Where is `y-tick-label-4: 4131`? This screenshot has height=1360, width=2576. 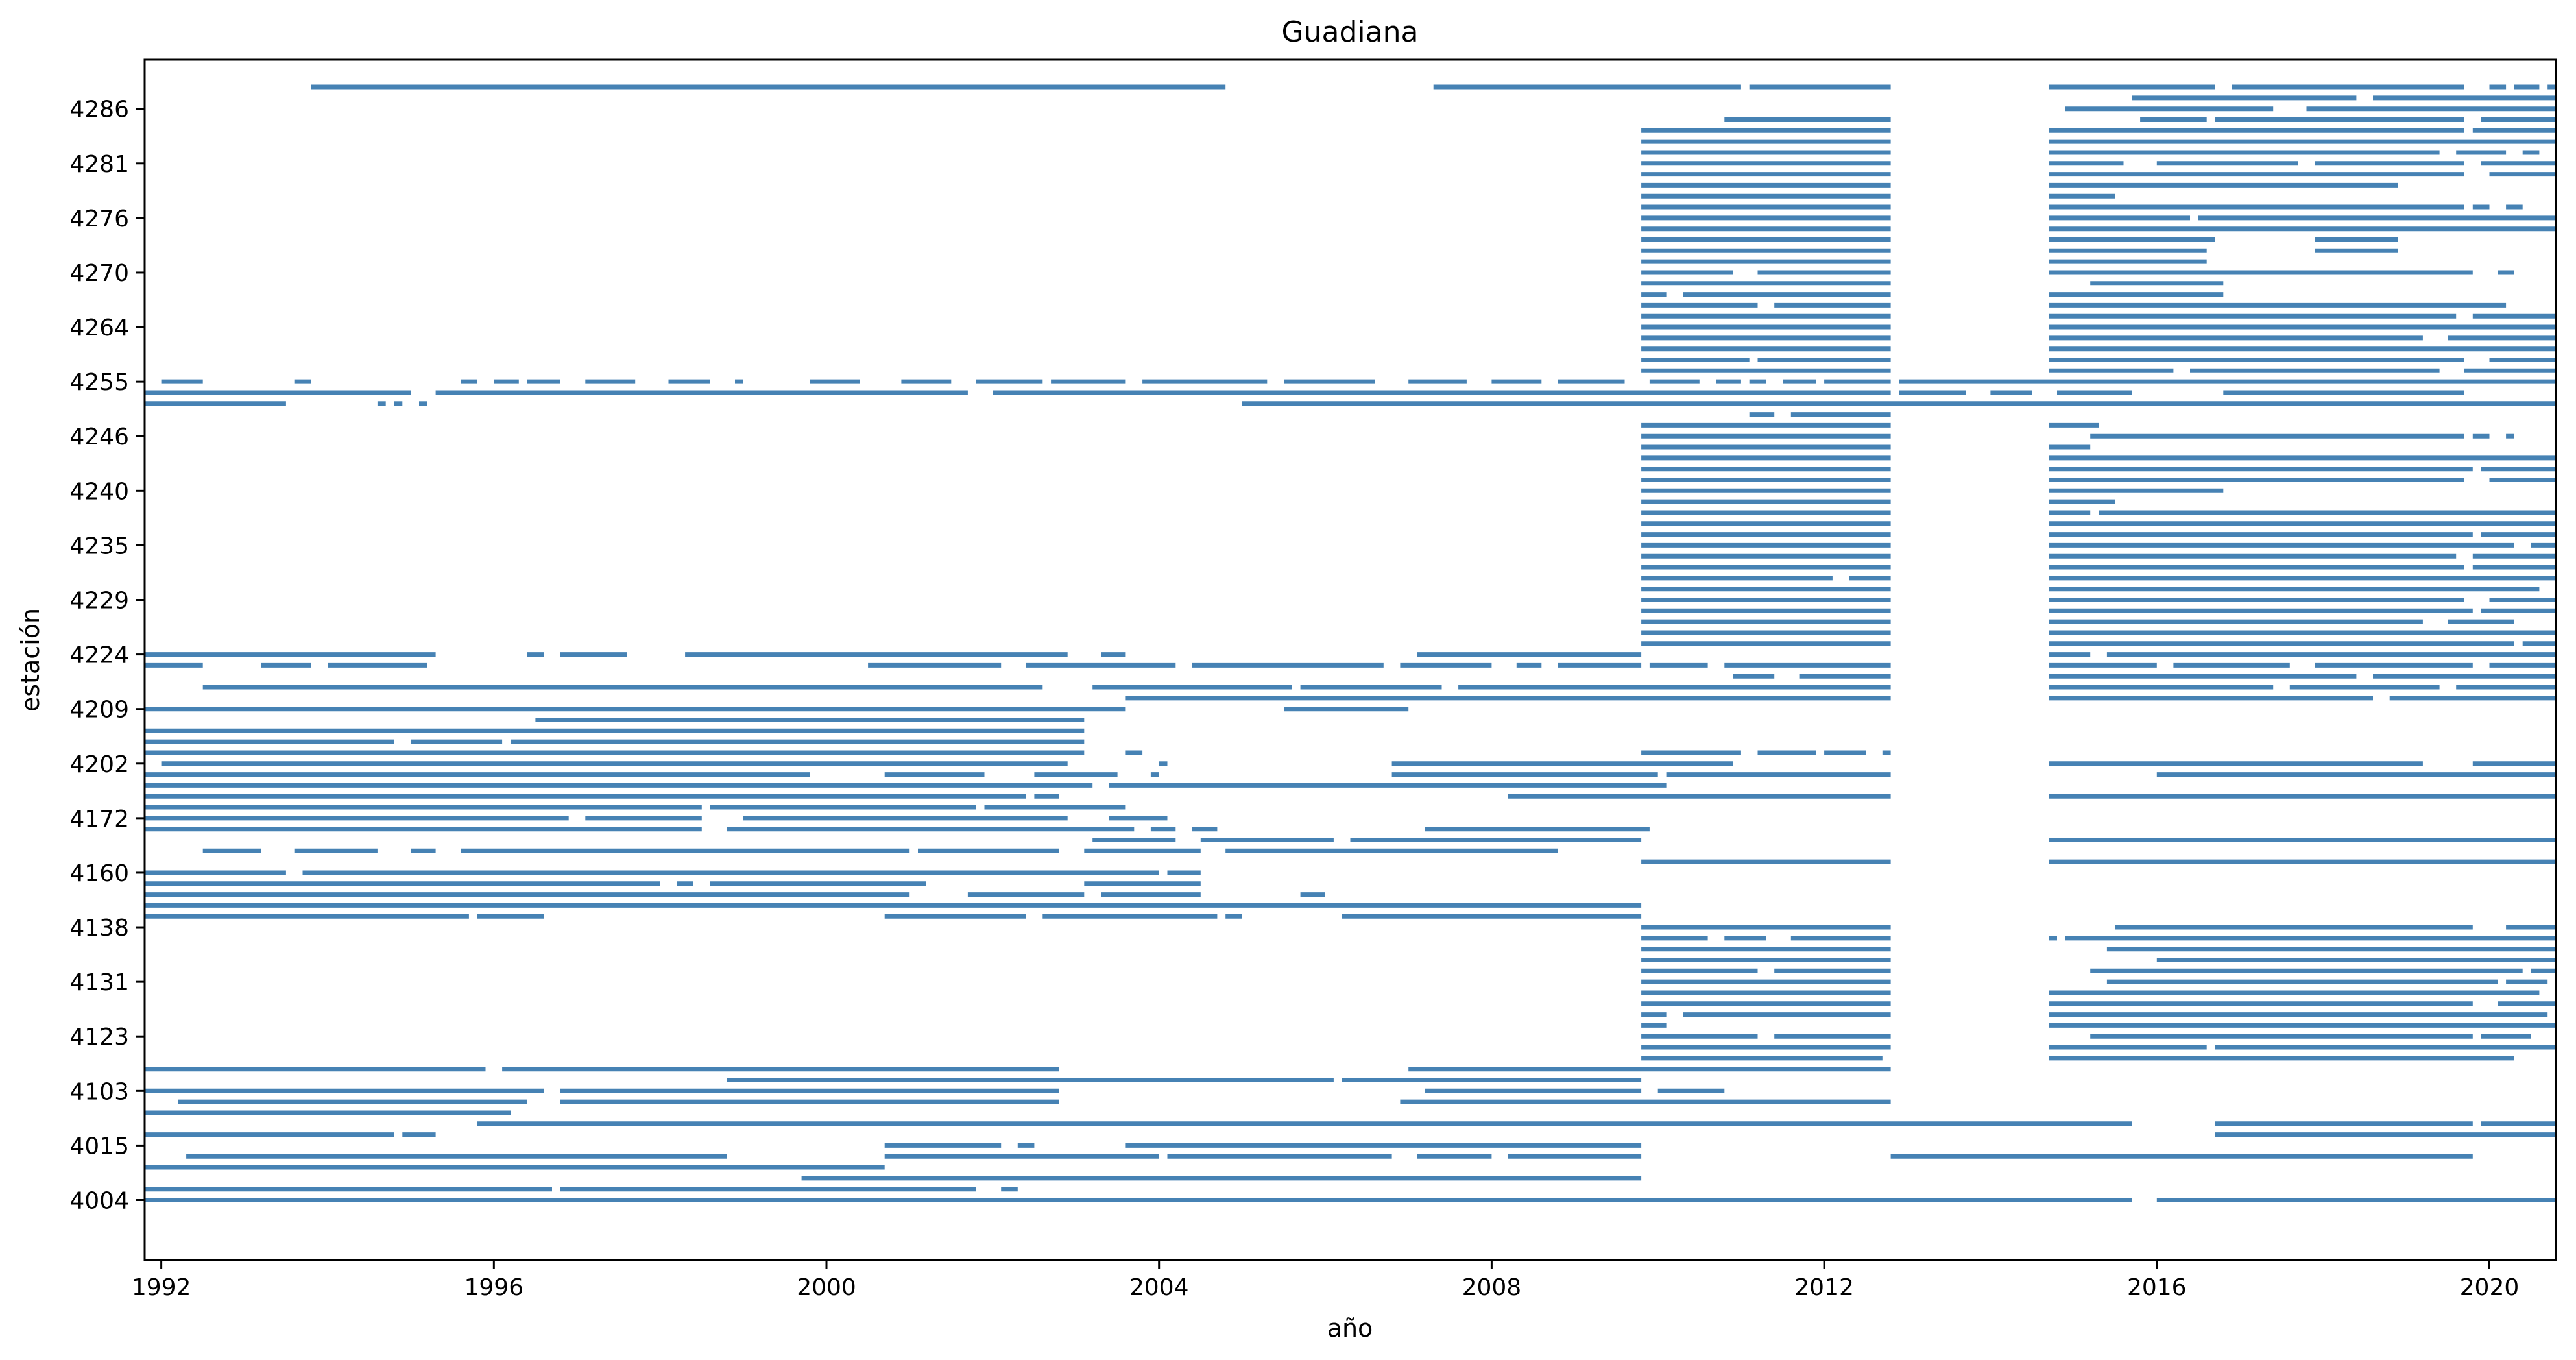 y-tick-label-4: 4131 is located at coordinates (99, 982).